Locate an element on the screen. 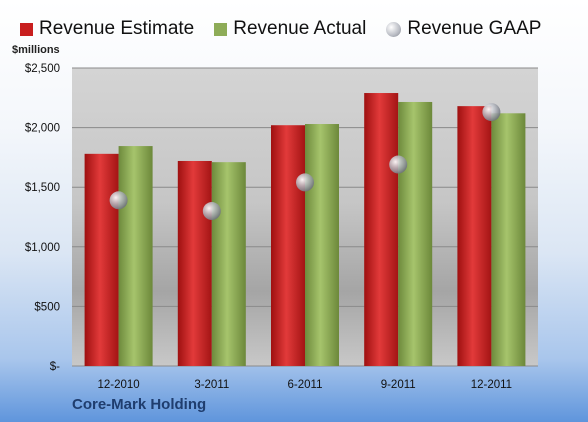 This screenshot has width=588, height=422. x-axis-ticks: 12-2010 3-2011 6-2011 9-2011 12-2011 is located at coordinates (304, 385).